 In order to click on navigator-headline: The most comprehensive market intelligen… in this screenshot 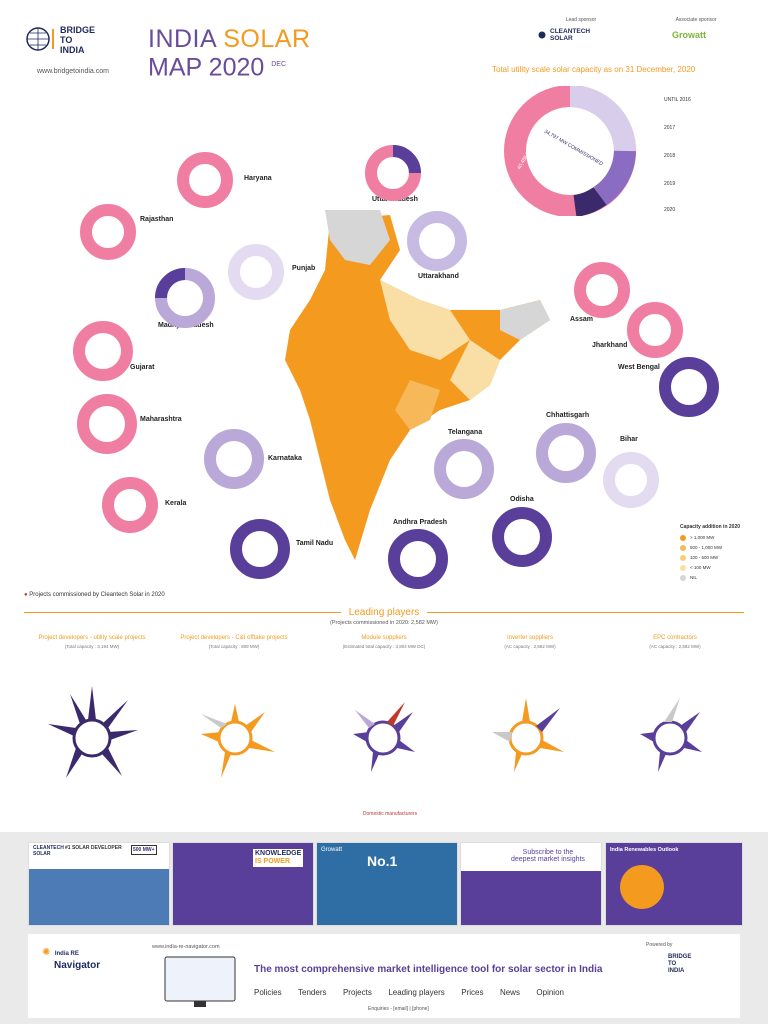, I will do `click(428, 969)`.